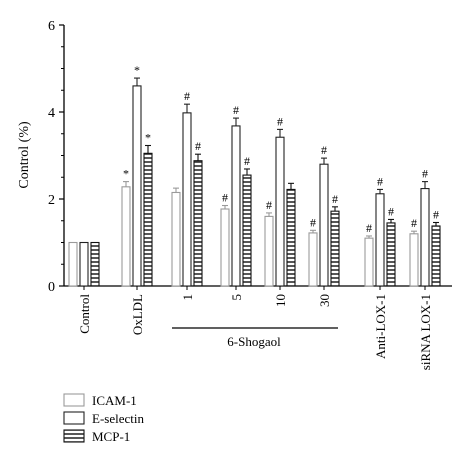 The height and width of the screenshot is (467, 474). Describe the element at coordinates (255, 328) in the screenshot. I see `x-axis-ticks: Control OxLDL 1 5 10 30 Anti-LOX-1 siRNA LOX-1` at that location.